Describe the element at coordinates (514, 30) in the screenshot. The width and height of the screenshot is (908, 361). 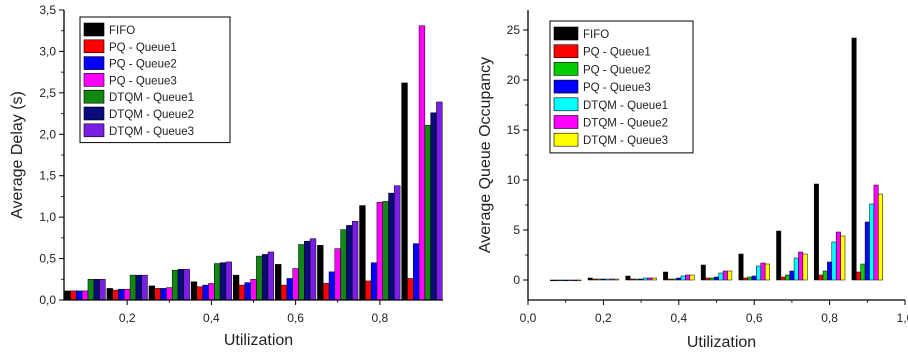
I see `y-tick-label: 25` at that location.